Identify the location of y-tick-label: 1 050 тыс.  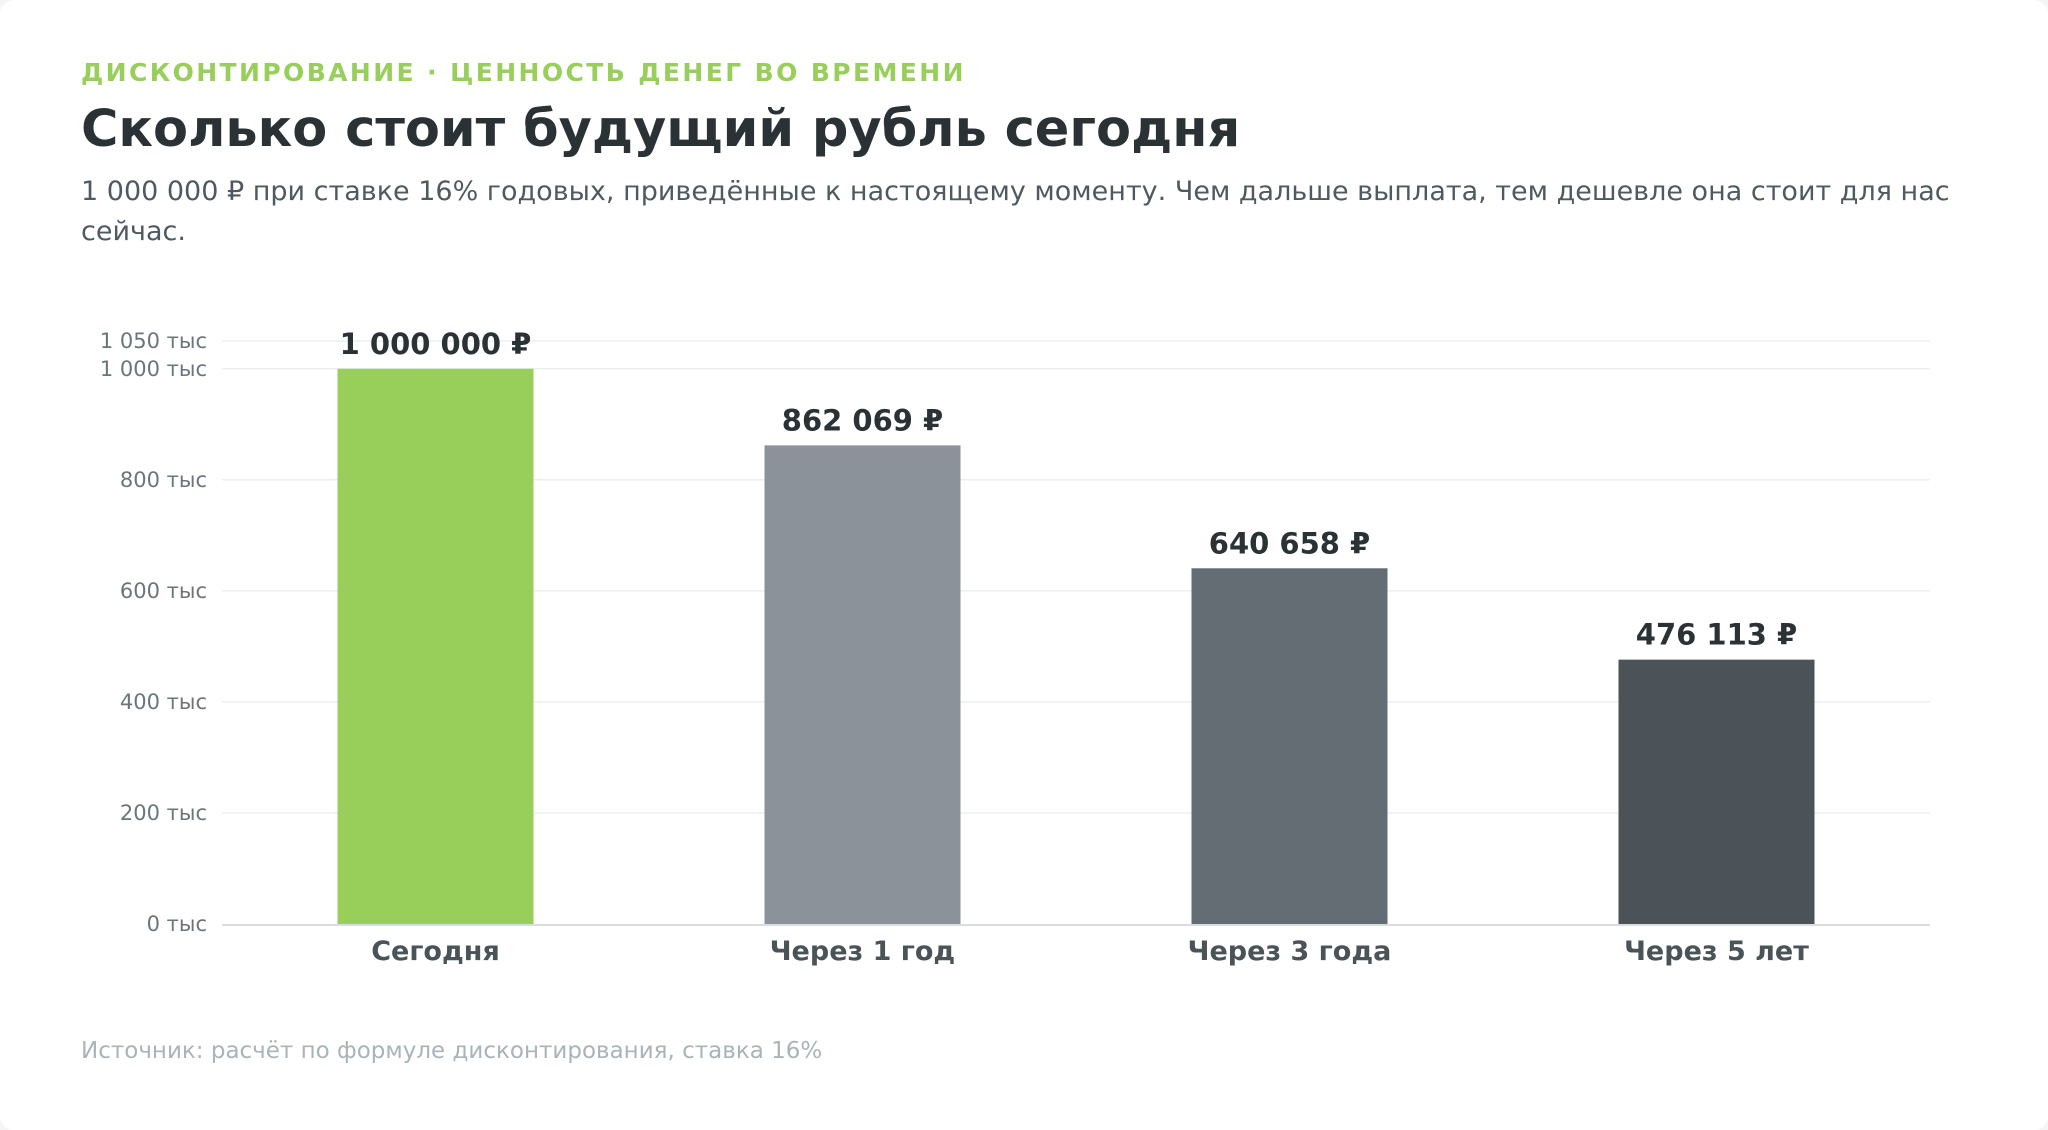
(153, 341).